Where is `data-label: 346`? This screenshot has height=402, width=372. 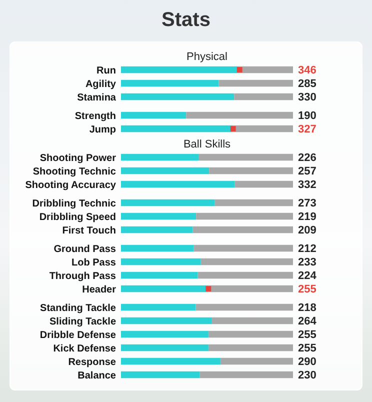 data-label: 346 is located at coordinates (307, 70).